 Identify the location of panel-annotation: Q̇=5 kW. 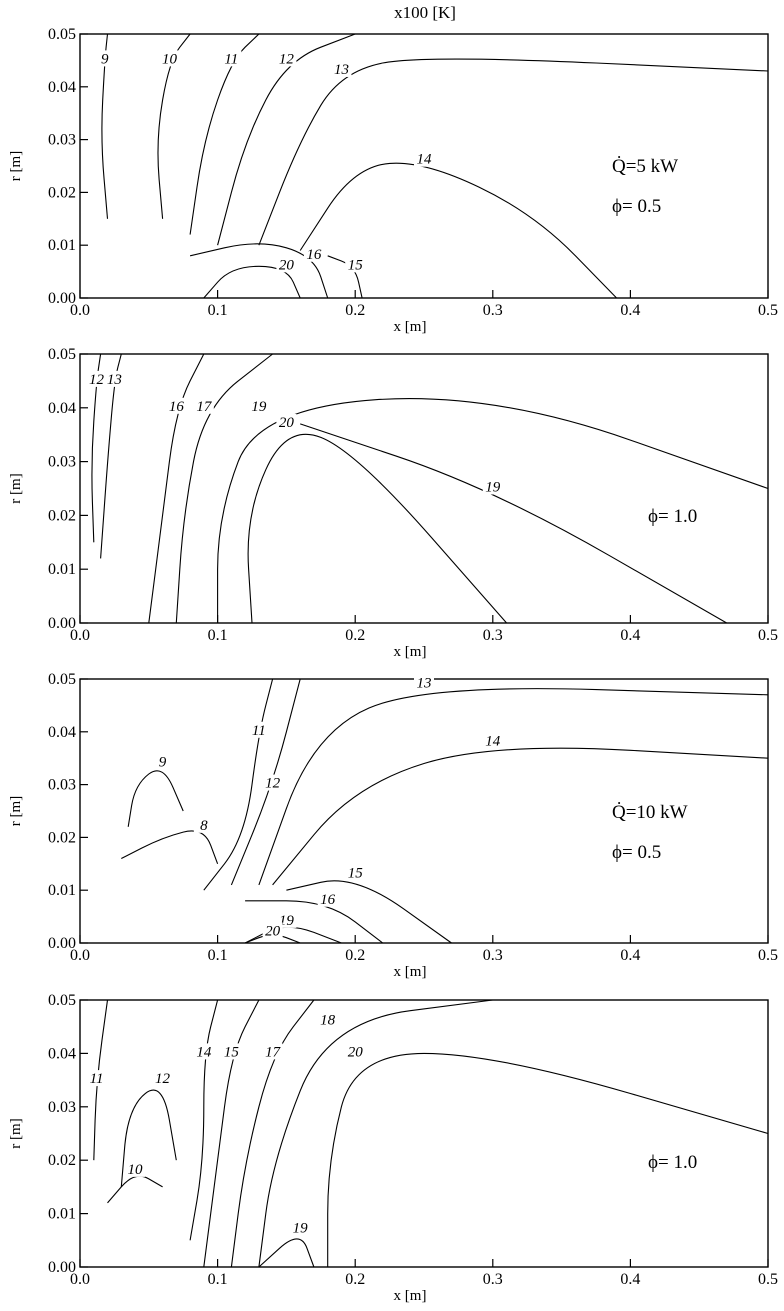
(645, 165).